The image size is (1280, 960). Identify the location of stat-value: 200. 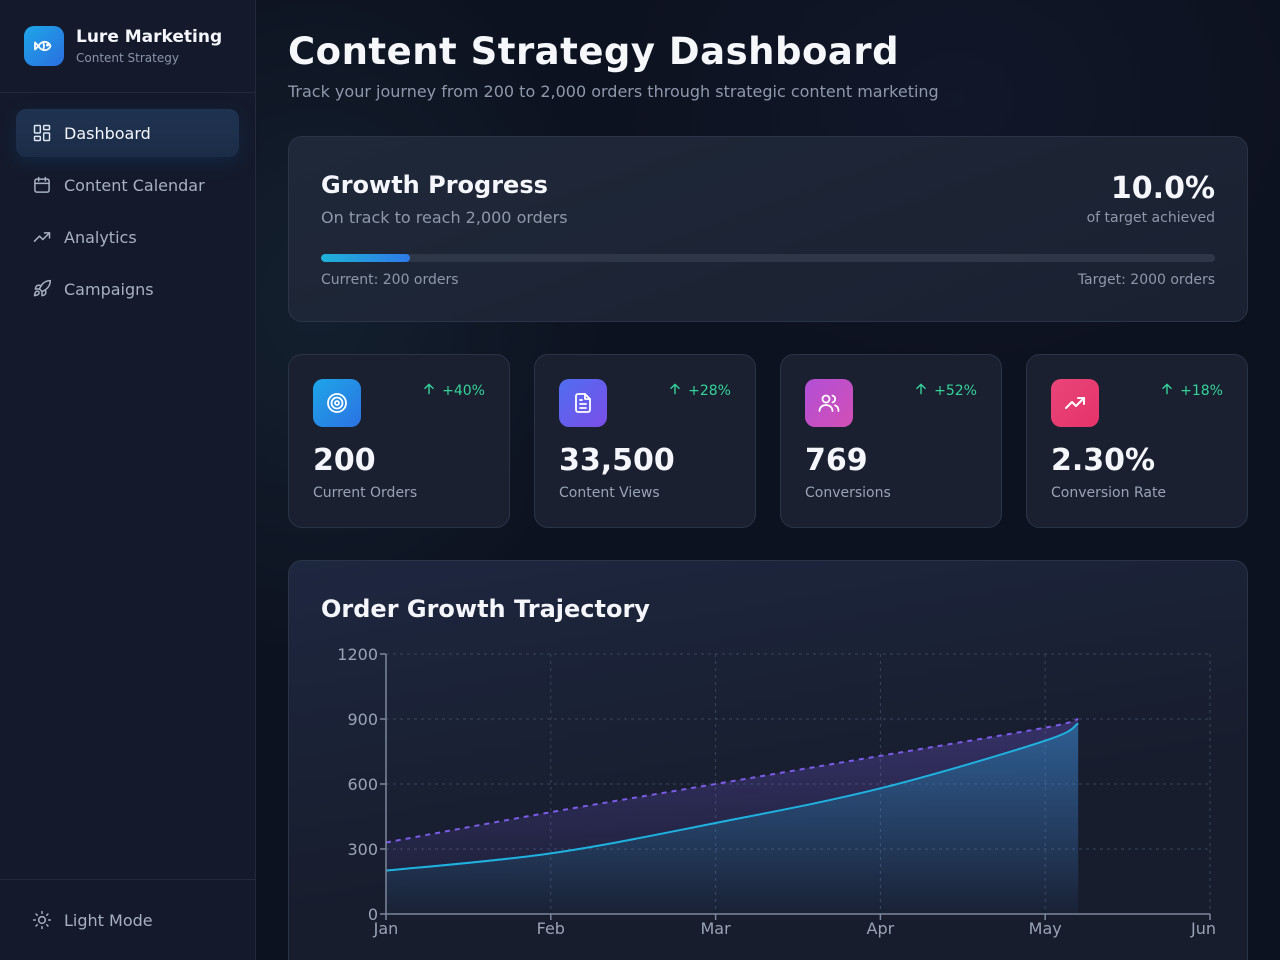
(344, 460).